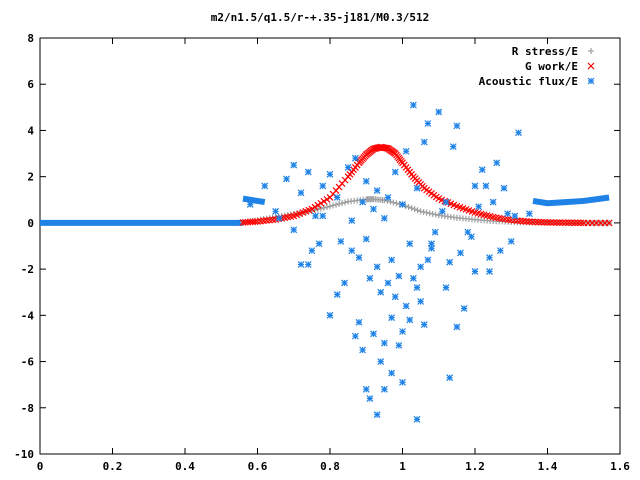 This screenshot has width=640, height=480. I want to click on x-tick-label: 0.2, so click(113, 466).